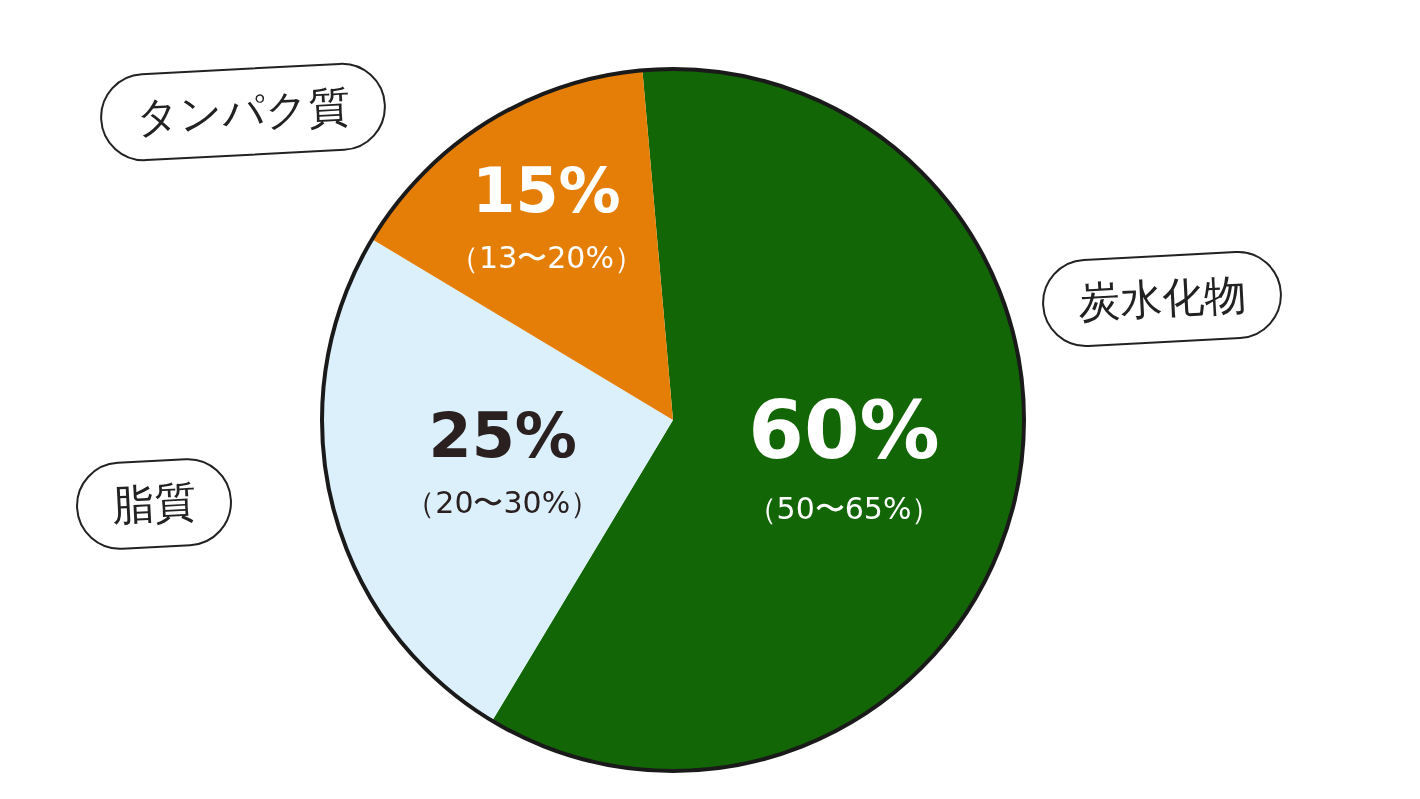 This screenshot has height=799, width=1420. What do you see at coordinates (243, 112) in the screenshot?
I see `slice-label: タンパク質` at bounding box center [243, 112].